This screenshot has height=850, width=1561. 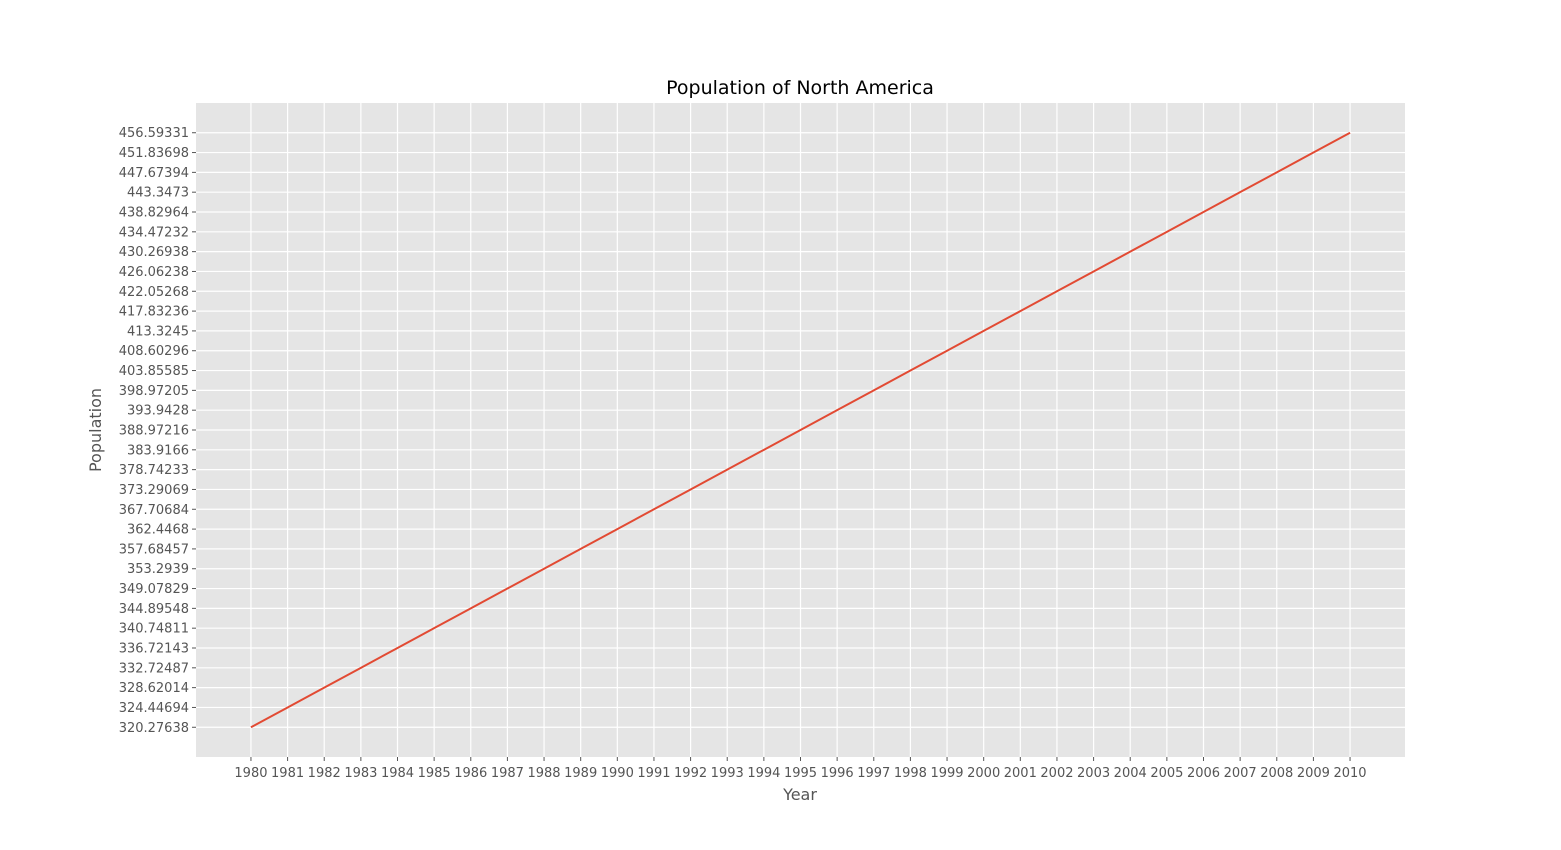 What do you see at coordinates (946, 773) in the screenshot?
I see `x-tick-label: 1999` at bounding box center [946, 773].